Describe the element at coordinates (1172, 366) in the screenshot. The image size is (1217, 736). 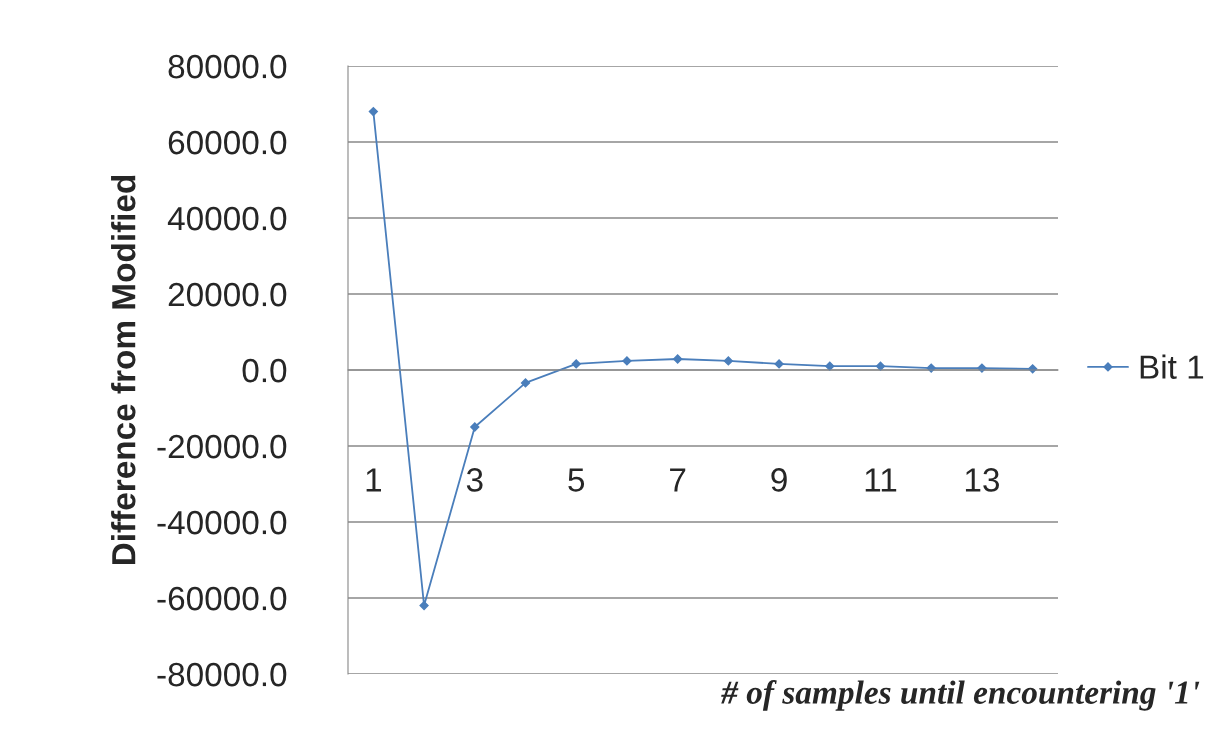
I see `legend-label: Bit 1` at that location.